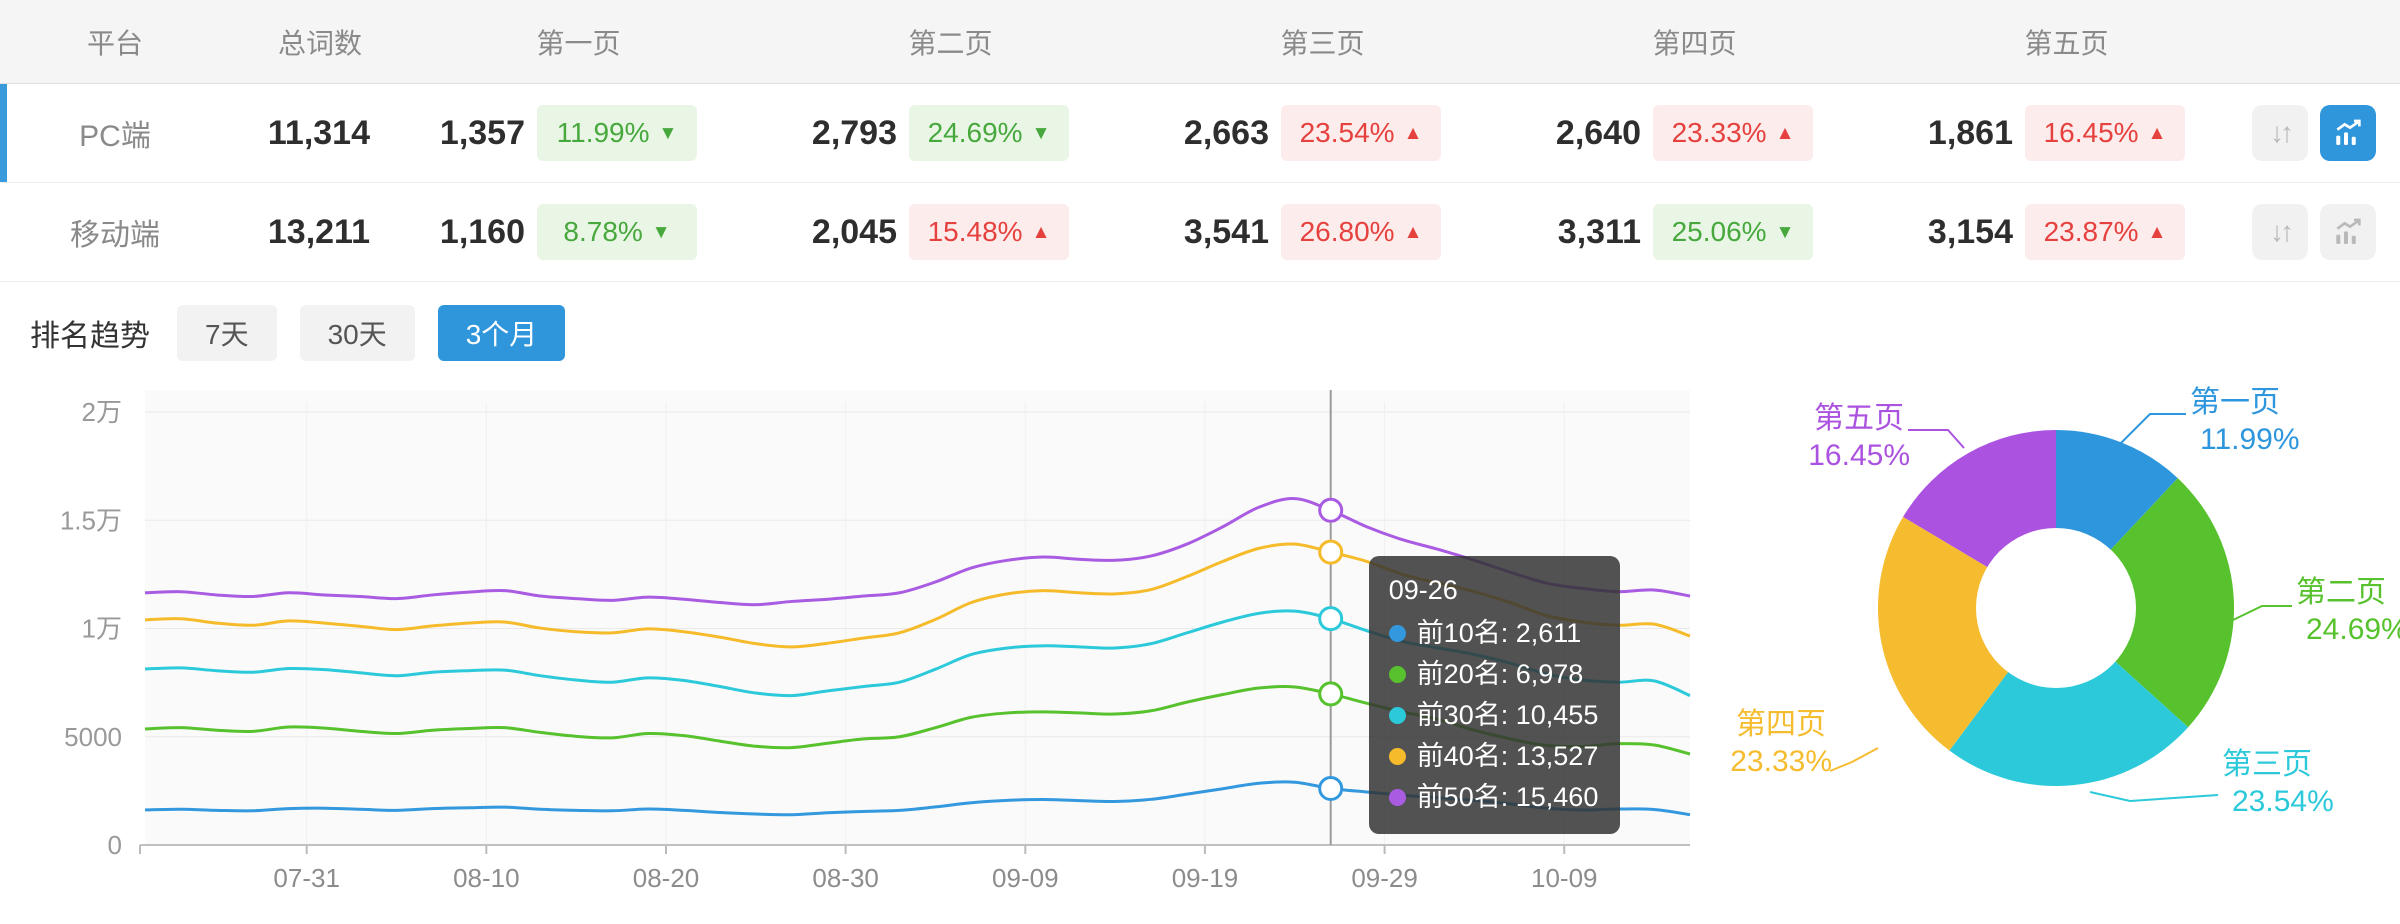 This screenshot has height=924, width=2400. What do you see at coordinates (1733, 232) in the screenshot?
I see `change-badge: 25.06% ▼` at bounding box center [1733, 232].